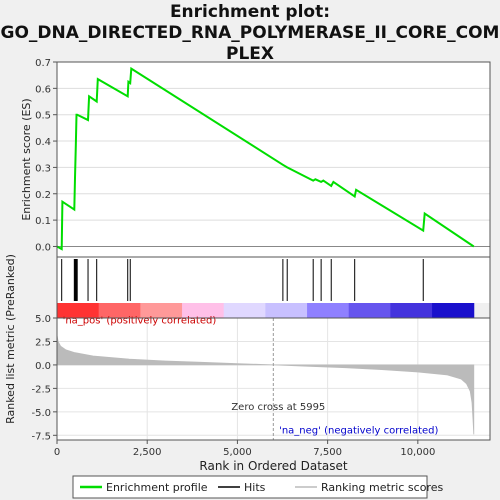 The width and height of the screenshot is (500, 500). Describe the element at coordinates (43, 142) in the screenshot. I see `es-ytick-label: 0.4` at that location.